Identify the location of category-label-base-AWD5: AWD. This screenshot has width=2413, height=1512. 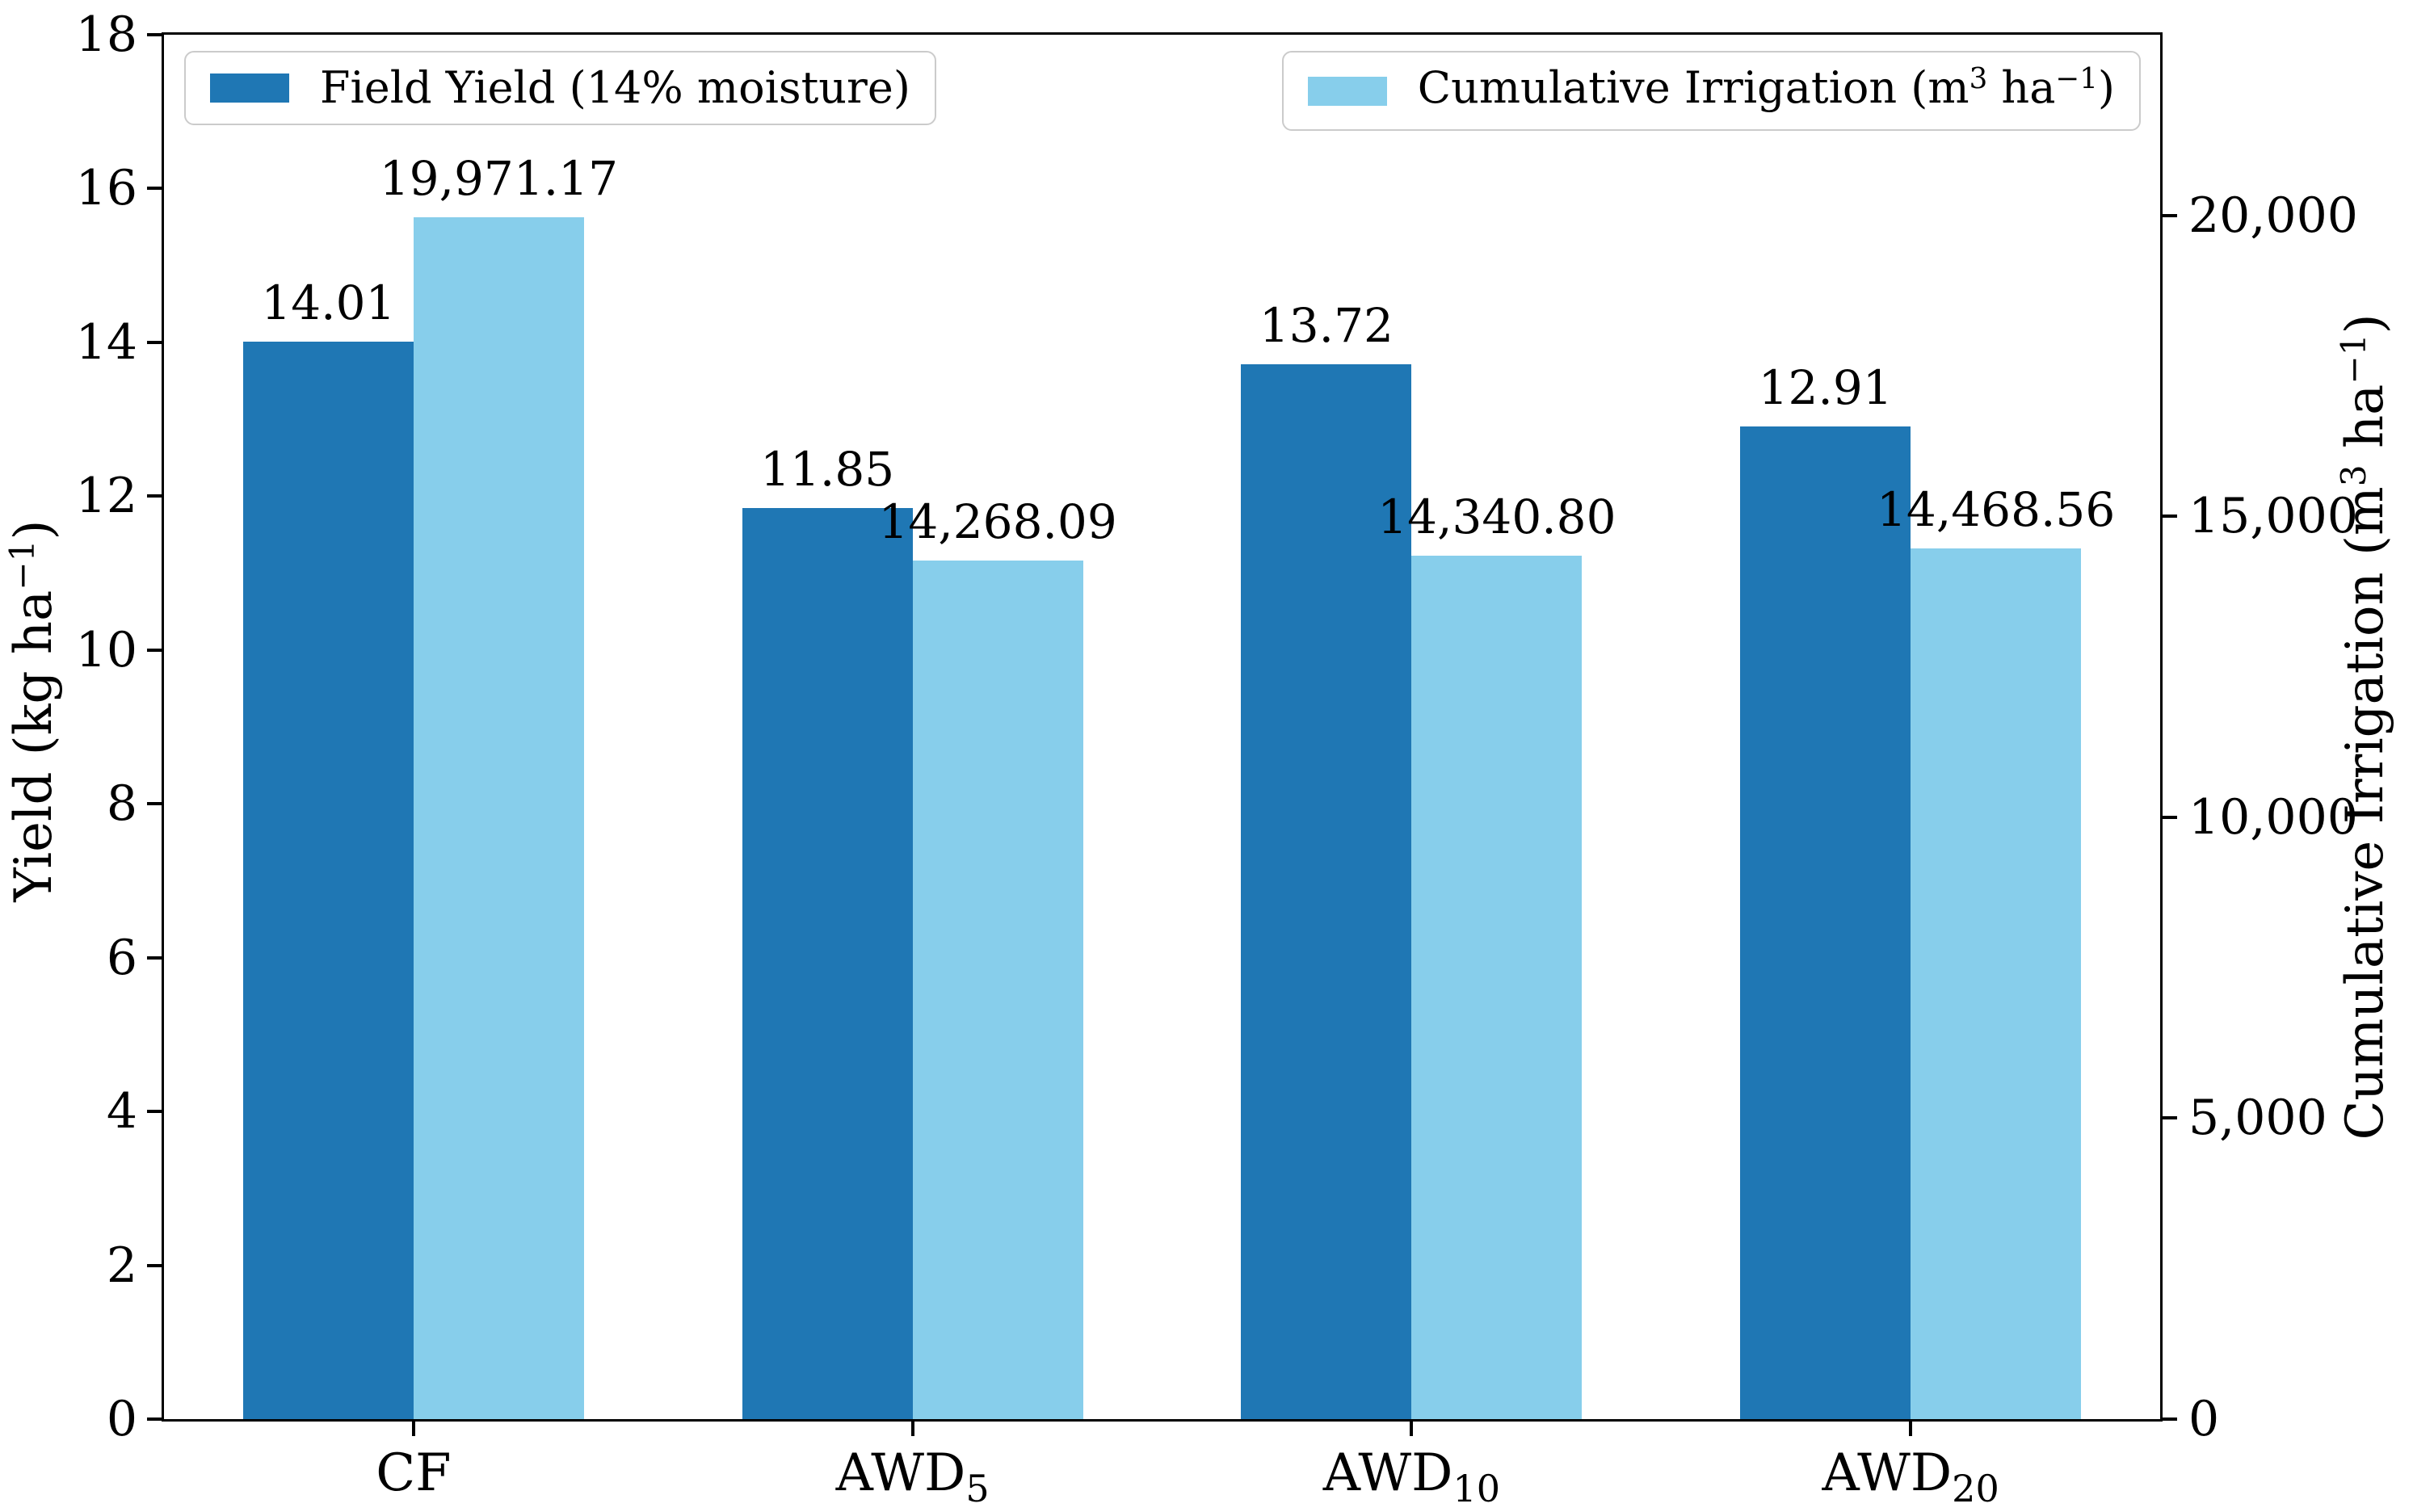
(900, 1473).